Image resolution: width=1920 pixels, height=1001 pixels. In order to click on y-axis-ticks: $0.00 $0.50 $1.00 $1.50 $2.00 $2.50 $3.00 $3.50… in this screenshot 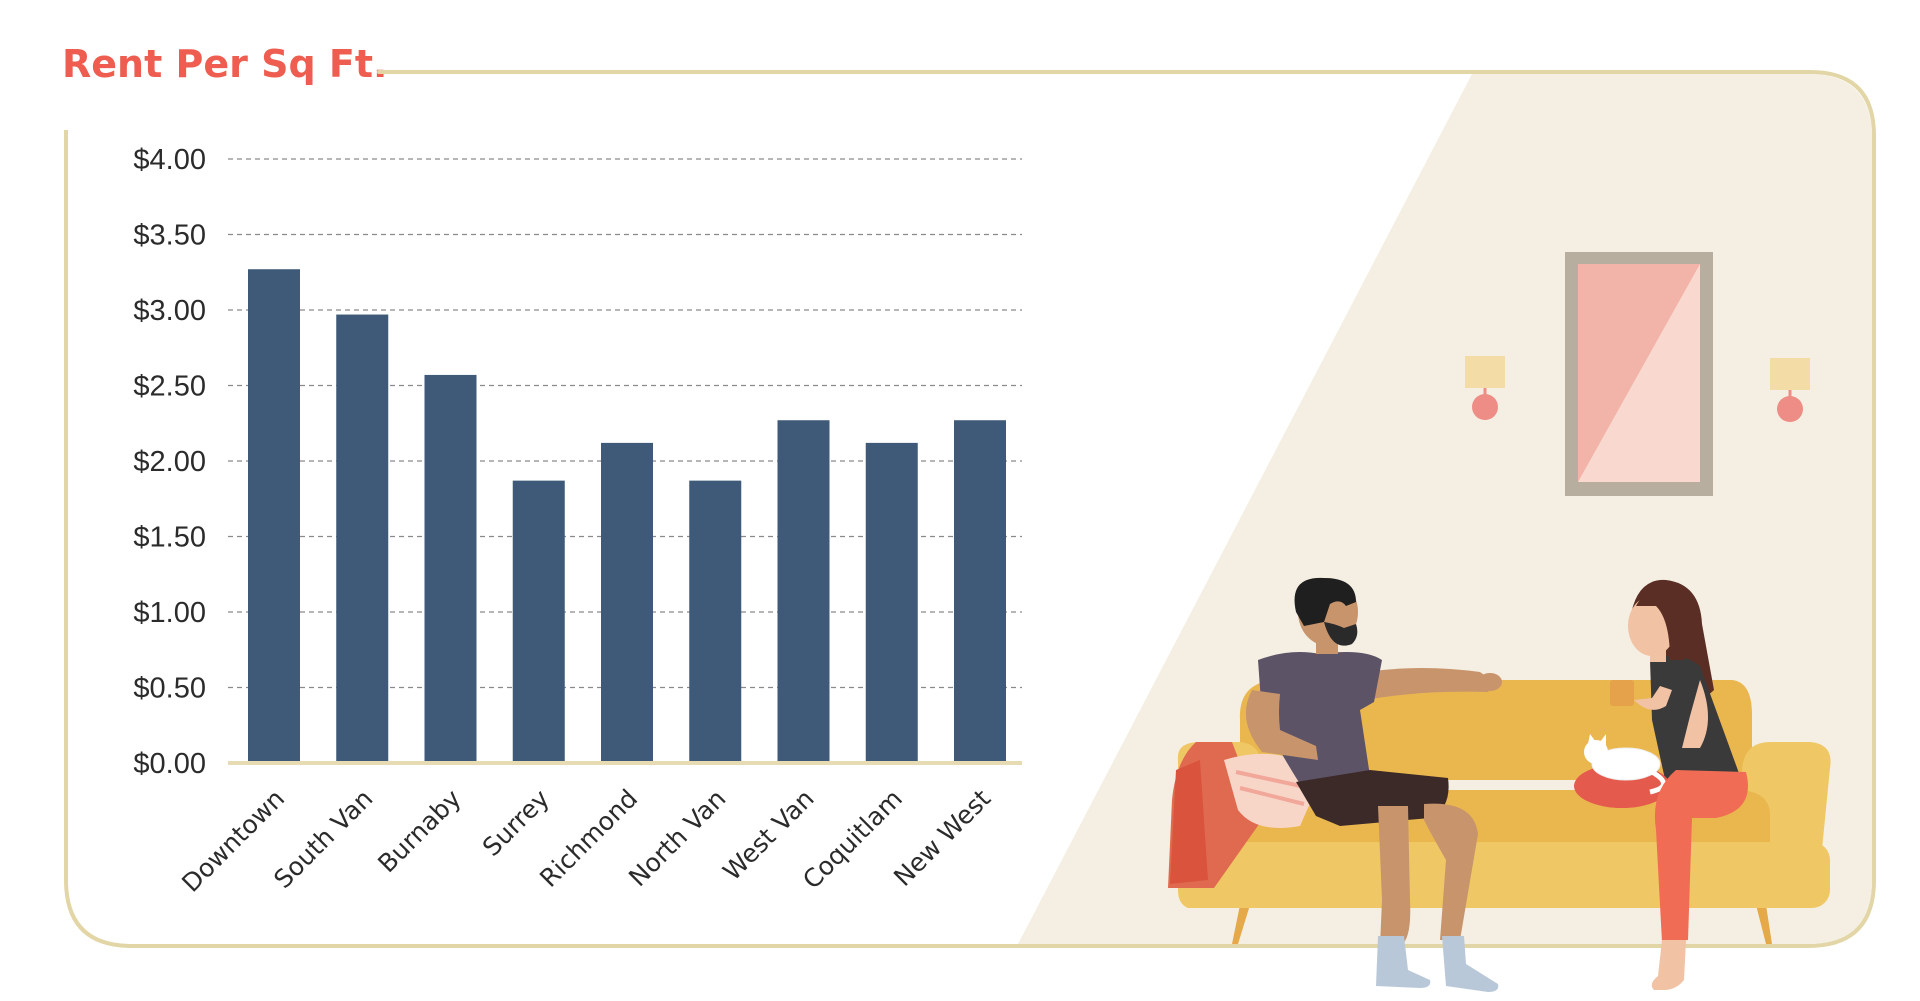, I will do `click(169, 462)`.